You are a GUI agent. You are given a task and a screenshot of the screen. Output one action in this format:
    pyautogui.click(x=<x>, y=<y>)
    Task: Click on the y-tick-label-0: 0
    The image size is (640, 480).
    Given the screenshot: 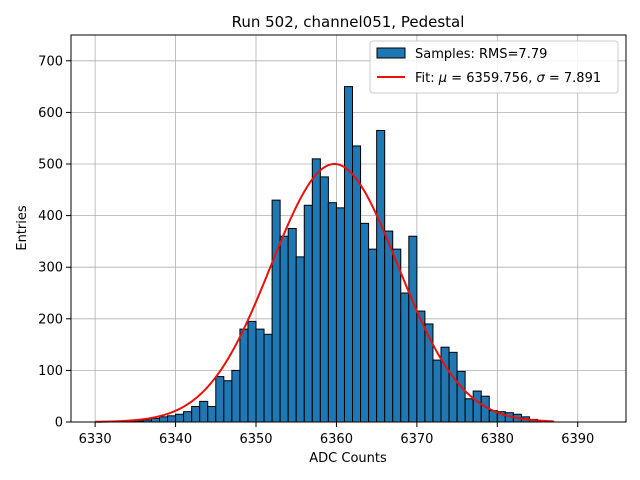 What is the action you would take?
    pyautogui.click(x=59, y=423)
    